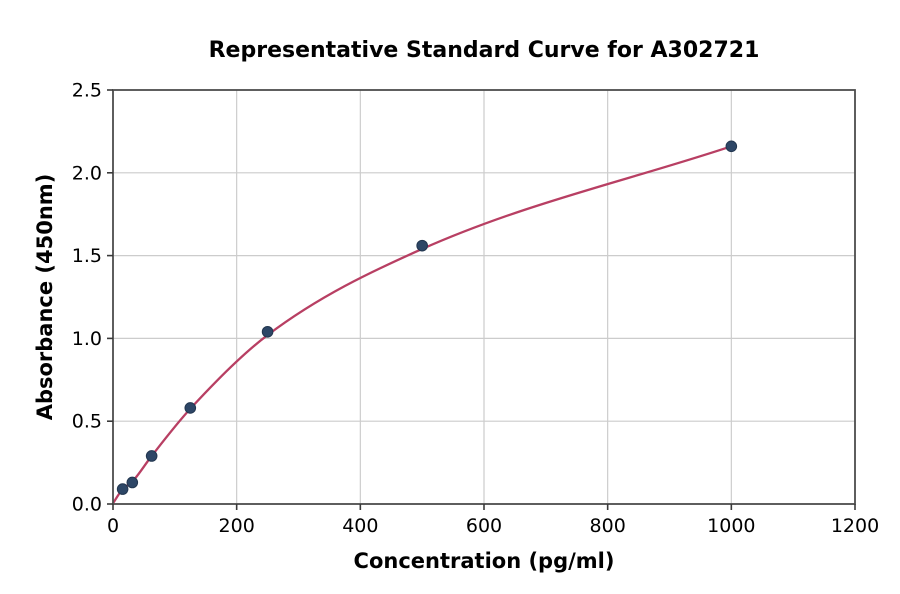 This screenshot has width=900, height=594. What do you see at coordinates (87, 256) in the screenshot?
I see `y-tick-label: 1.5` at bounding box center [87, 256].